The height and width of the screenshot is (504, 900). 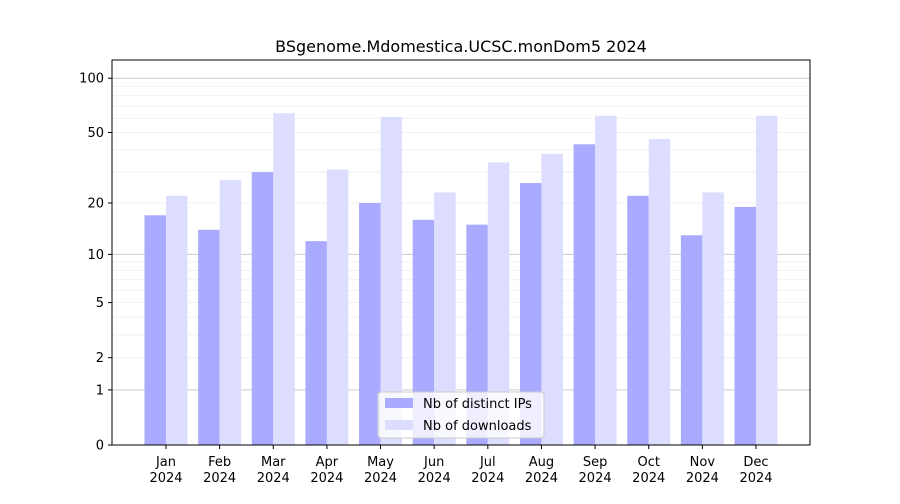 I want to click on y-tick-label: 5, so click(x=100, y=303).